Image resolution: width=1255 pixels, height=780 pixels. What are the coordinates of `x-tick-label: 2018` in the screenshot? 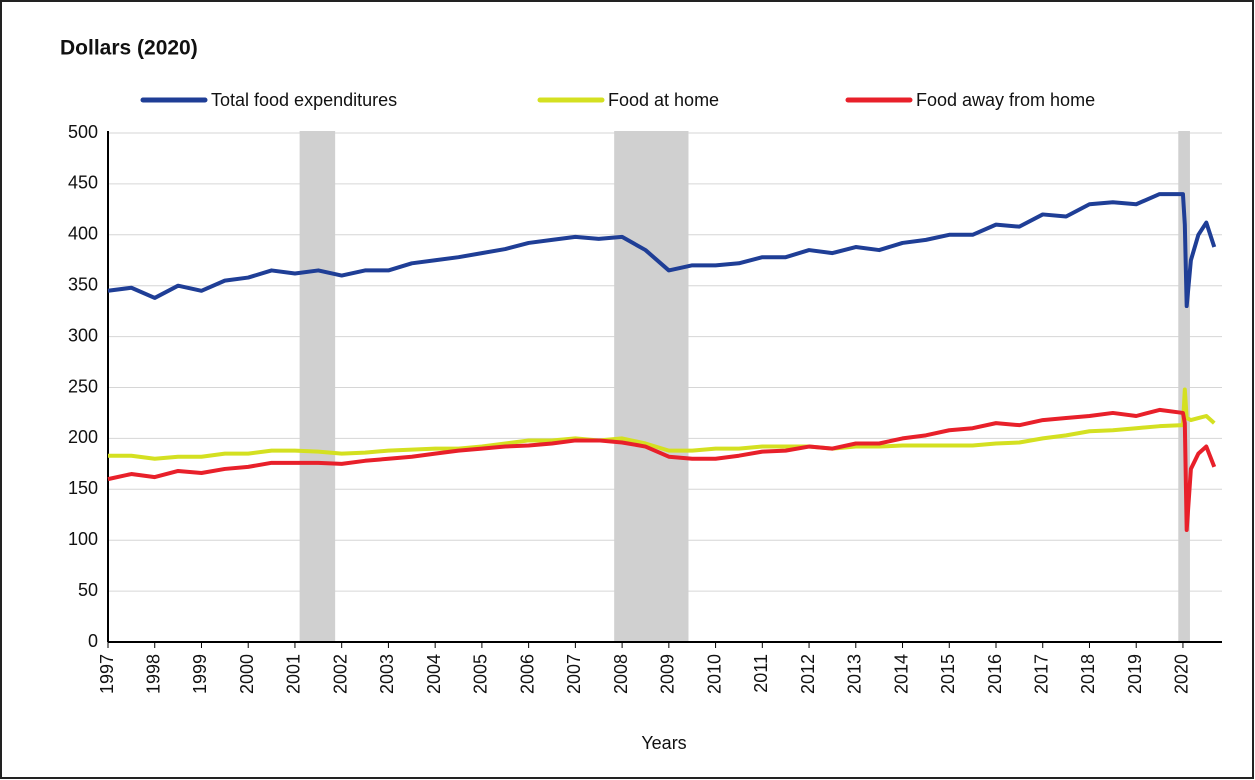 It's located at (1088, 674).